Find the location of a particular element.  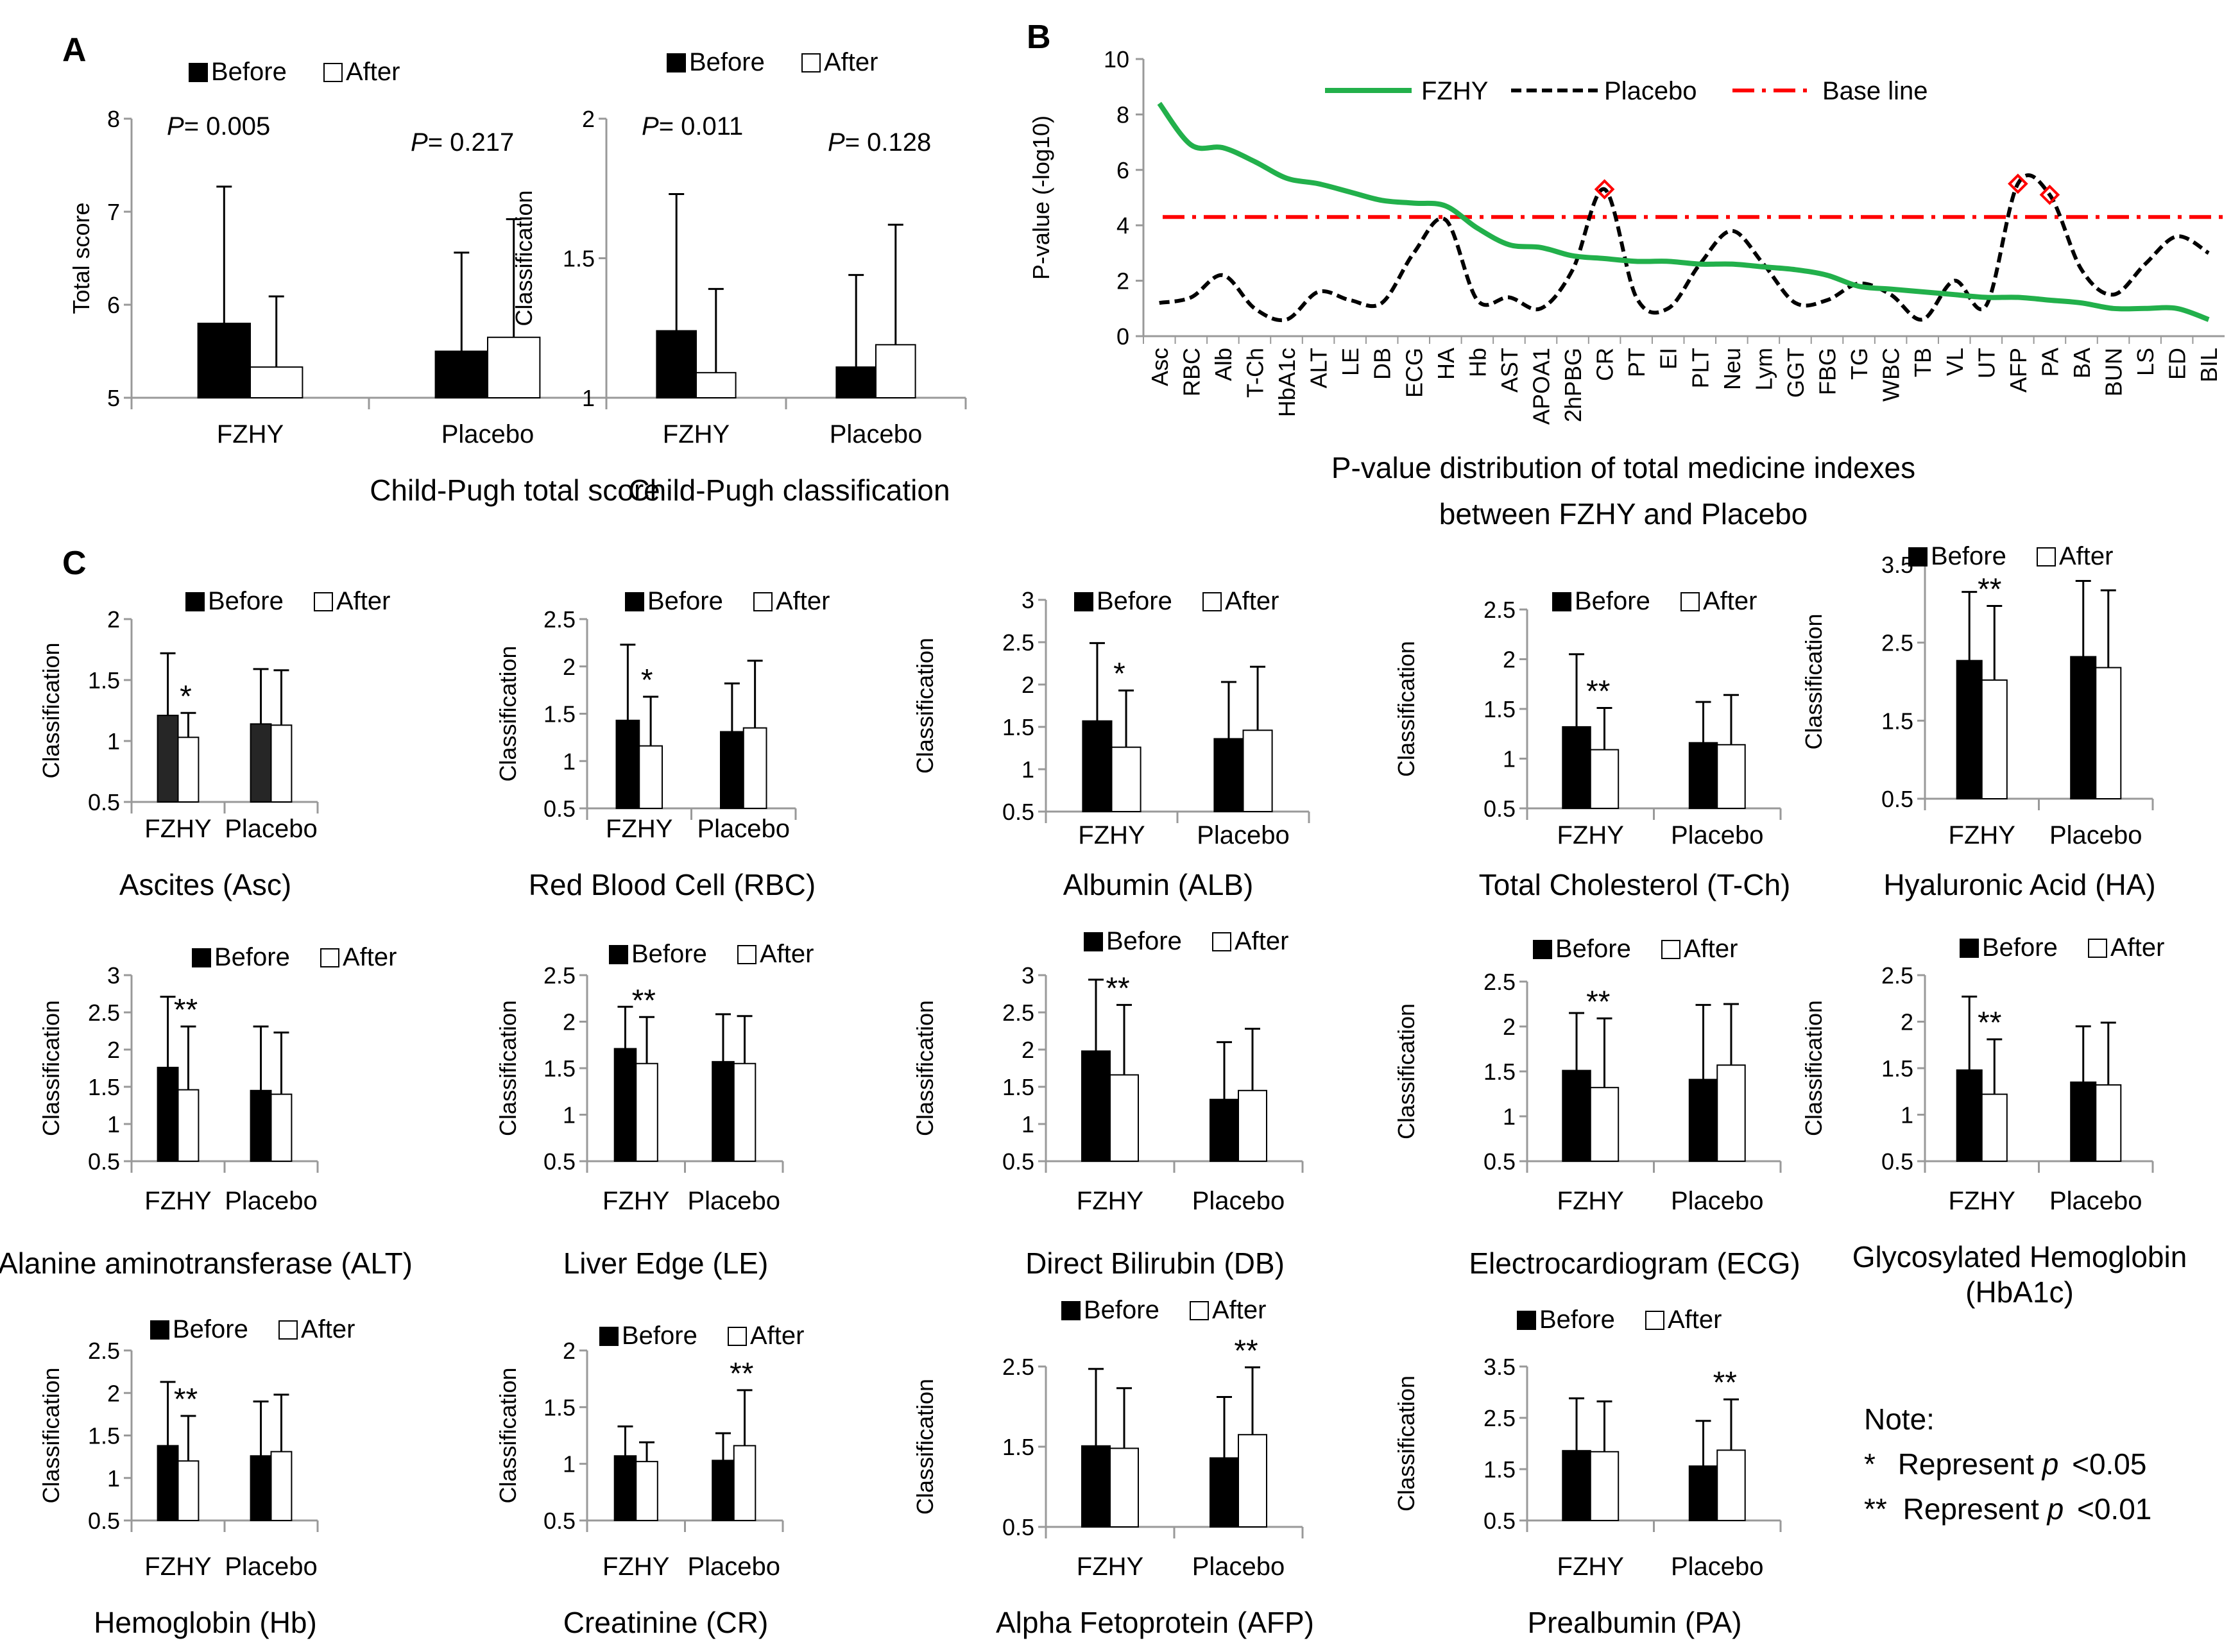

panel-label-b: B is located at coordinates (1039, 37).